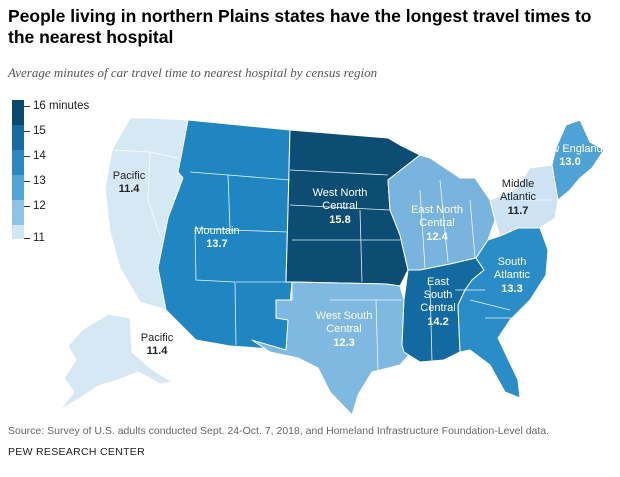  I want to click on label-enc-value: 12.4, so click(437, 237).